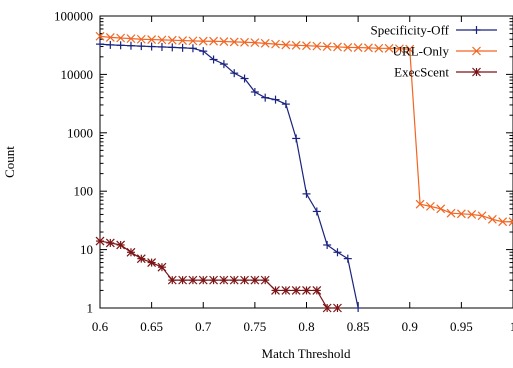 The width and height of the screenshot is (513, 368). What do you see at coordinates (90, 308) in the screenshot?
I see `y-tick-label: 1` at bounding box center [90, 308].